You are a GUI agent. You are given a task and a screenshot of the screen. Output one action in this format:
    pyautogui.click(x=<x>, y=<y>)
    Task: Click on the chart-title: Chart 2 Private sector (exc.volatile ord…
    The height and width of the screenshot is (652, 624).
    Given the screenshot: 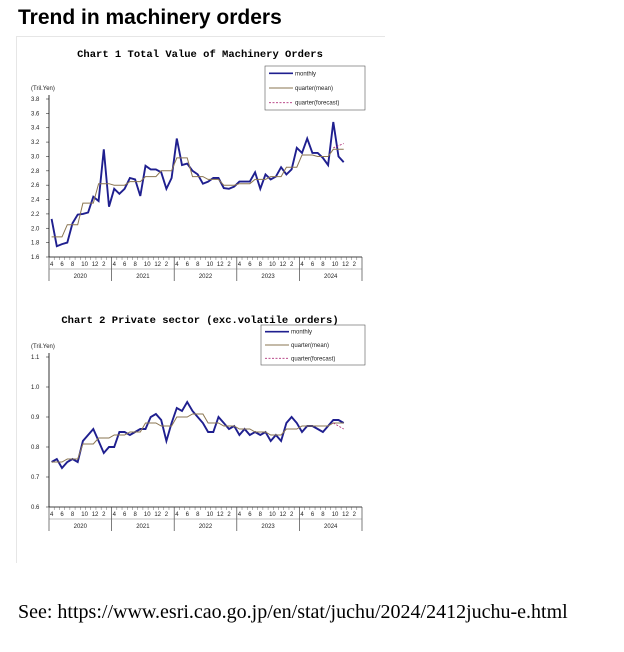 What is the action you would take?
    pyautogui.click(x=199, y=321)
    